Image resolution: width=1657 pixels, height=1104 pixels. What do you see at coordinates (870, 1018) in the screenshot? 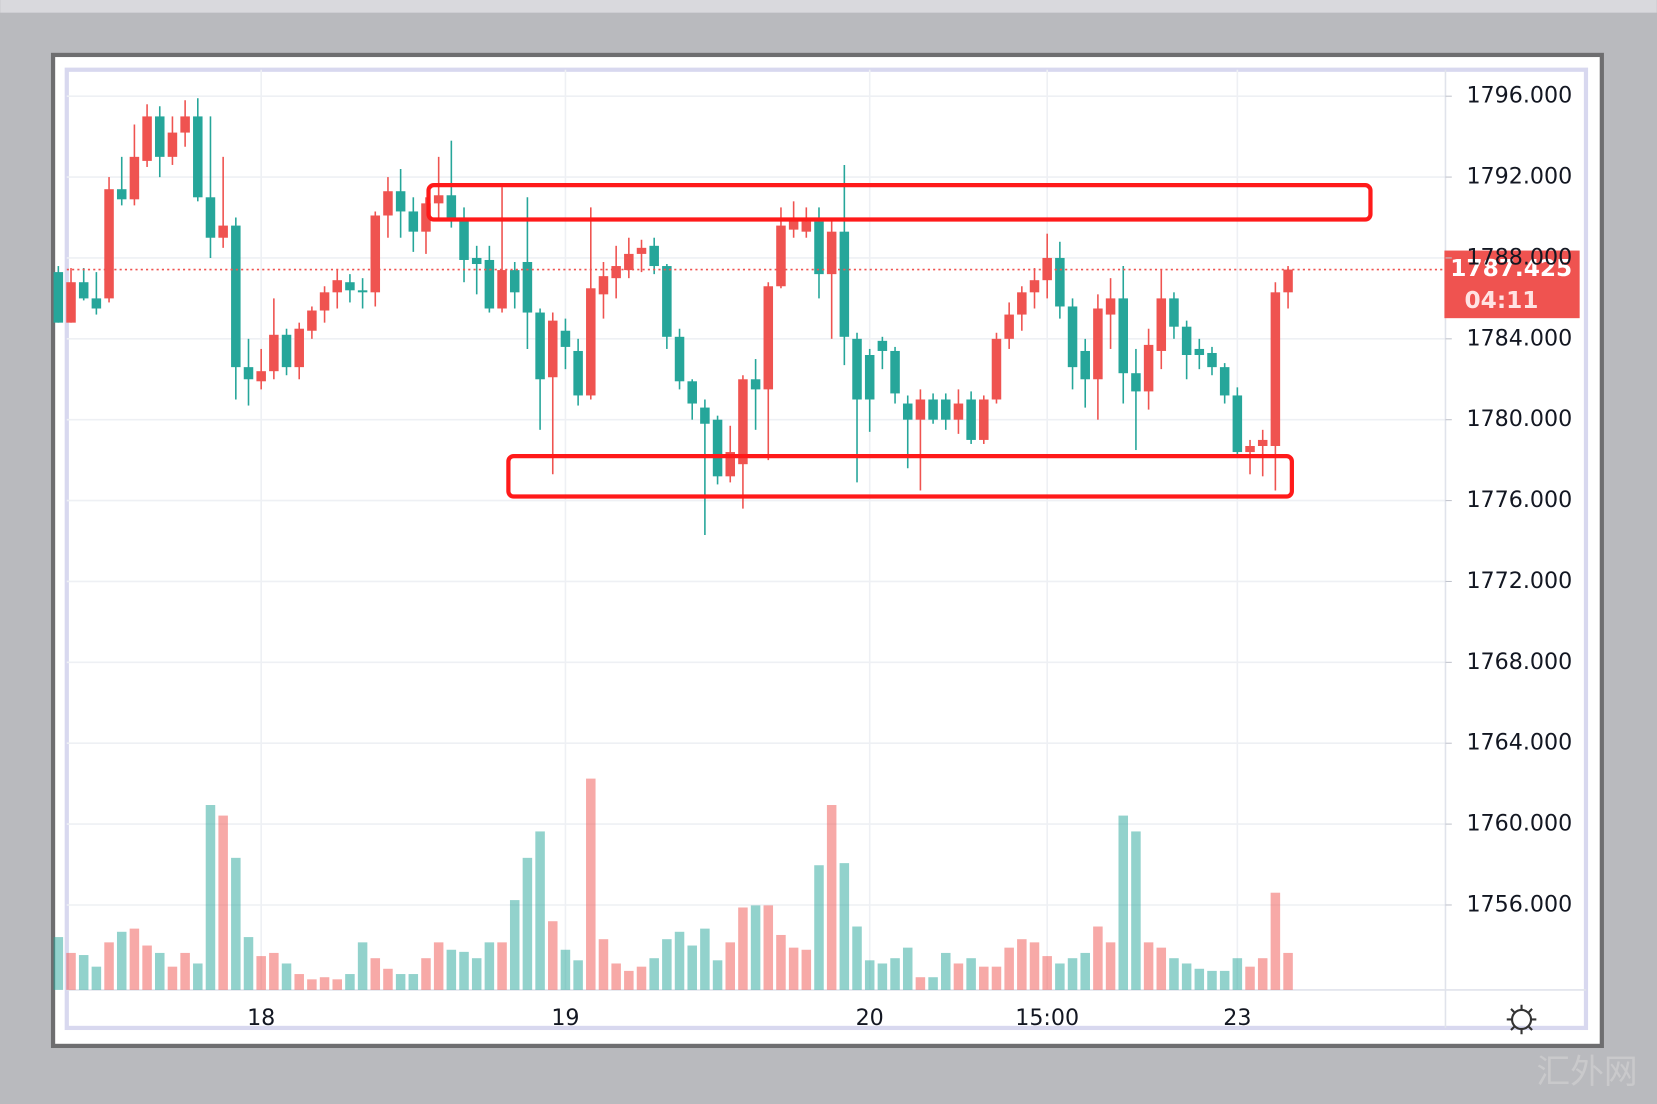
I see `x-tick-label: 20` at bounding box center [870, 1018].